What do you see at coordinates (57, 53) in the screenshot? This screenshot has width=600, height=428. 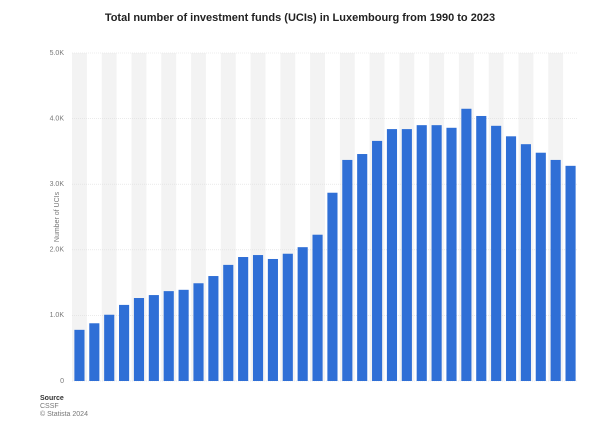 I see `y-tick-label: 5.0K` at bounding box center [57, 53].